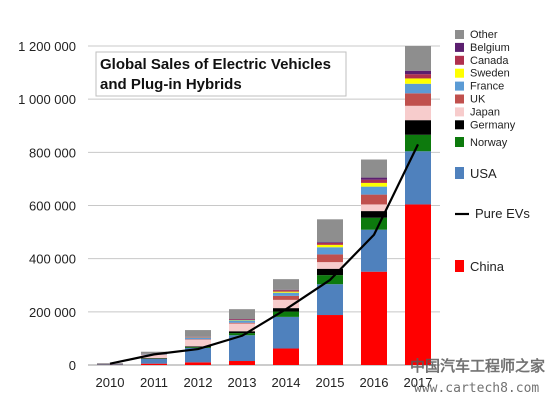 The image size is (550, 407). What do you see at coordinates (502, 213) in the screenshot?
I see `legend-label: Pure EVs` at bounding box center [502, 213].